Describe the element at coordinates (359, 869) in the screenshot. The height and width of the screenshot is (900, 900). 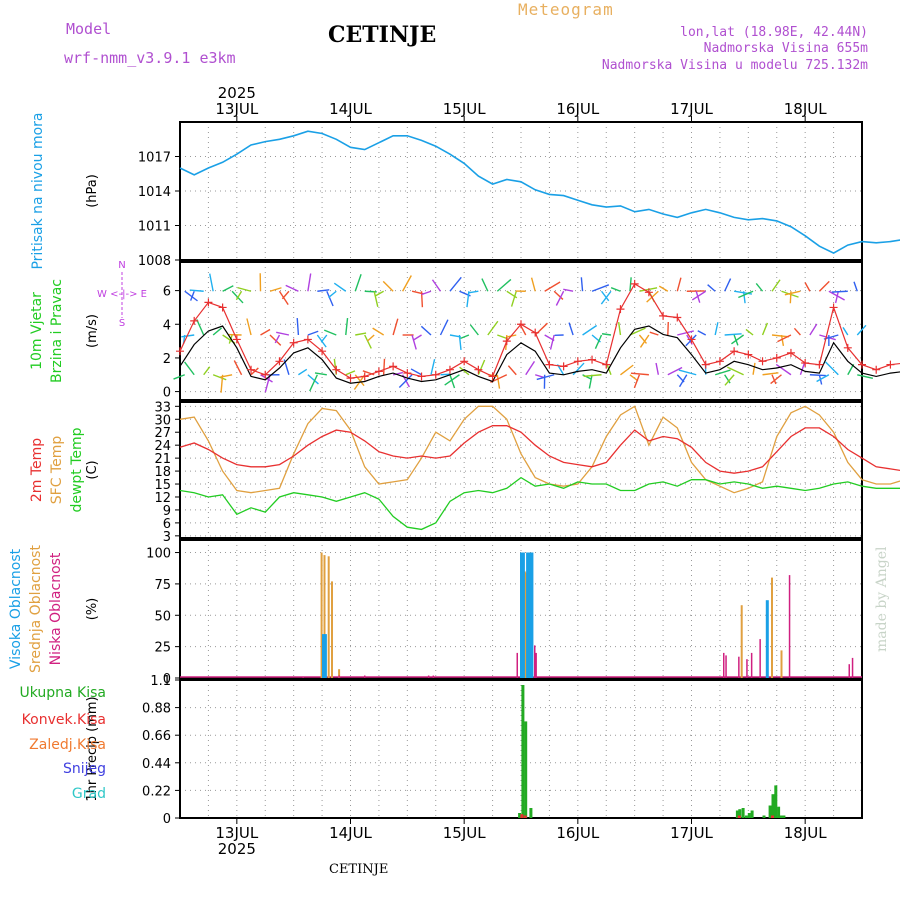
I see `footer-location: CETINJE` at that location.